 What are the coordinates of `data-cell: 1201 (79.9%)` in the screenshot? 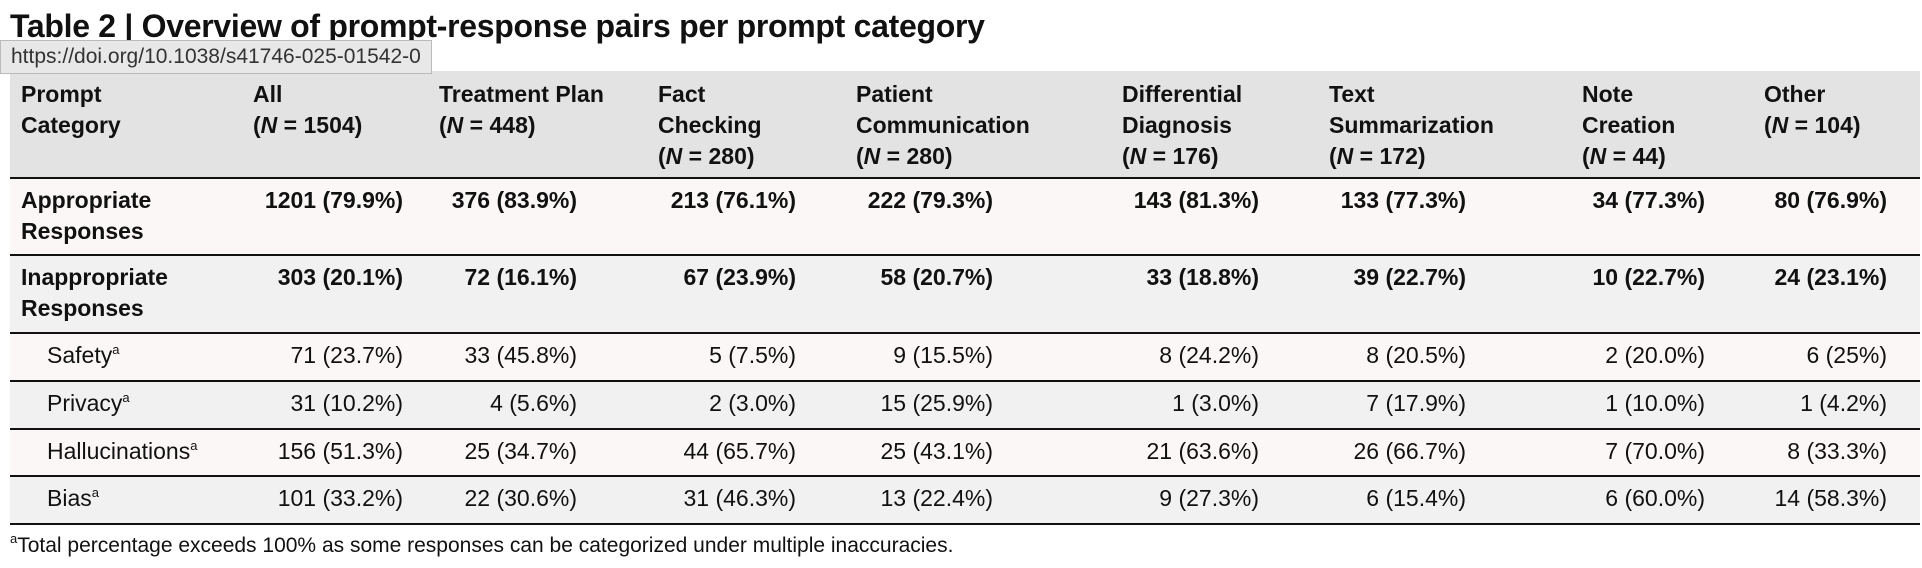 It's located at (333, 200).